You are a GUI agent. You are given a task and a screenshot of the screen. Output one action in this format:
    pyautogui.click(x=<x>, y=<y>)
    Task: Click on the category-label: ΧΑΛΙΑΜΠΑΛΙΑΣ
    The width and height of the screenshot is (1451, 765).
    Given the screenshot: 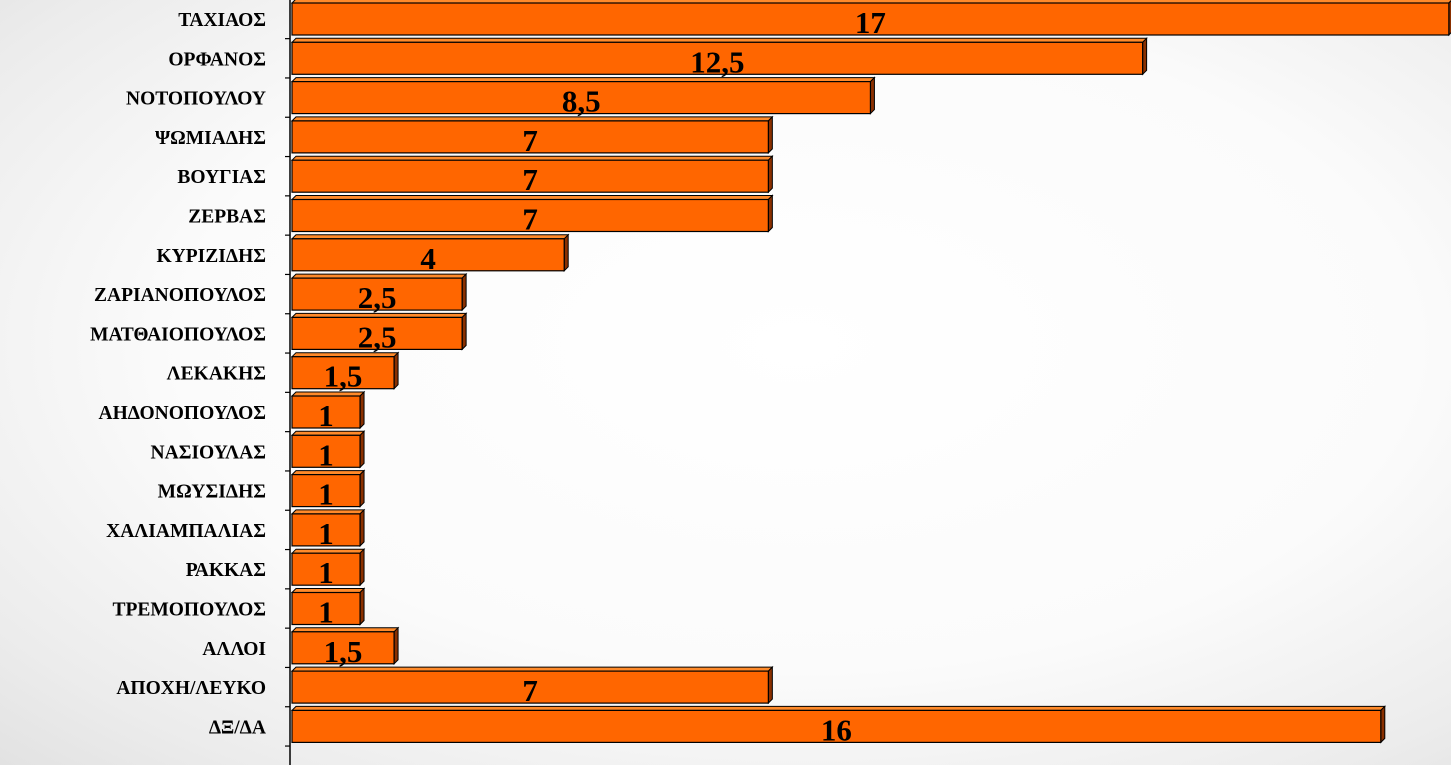 What is the action you would take?
    pyautogui.click(x=186, y=531)
    